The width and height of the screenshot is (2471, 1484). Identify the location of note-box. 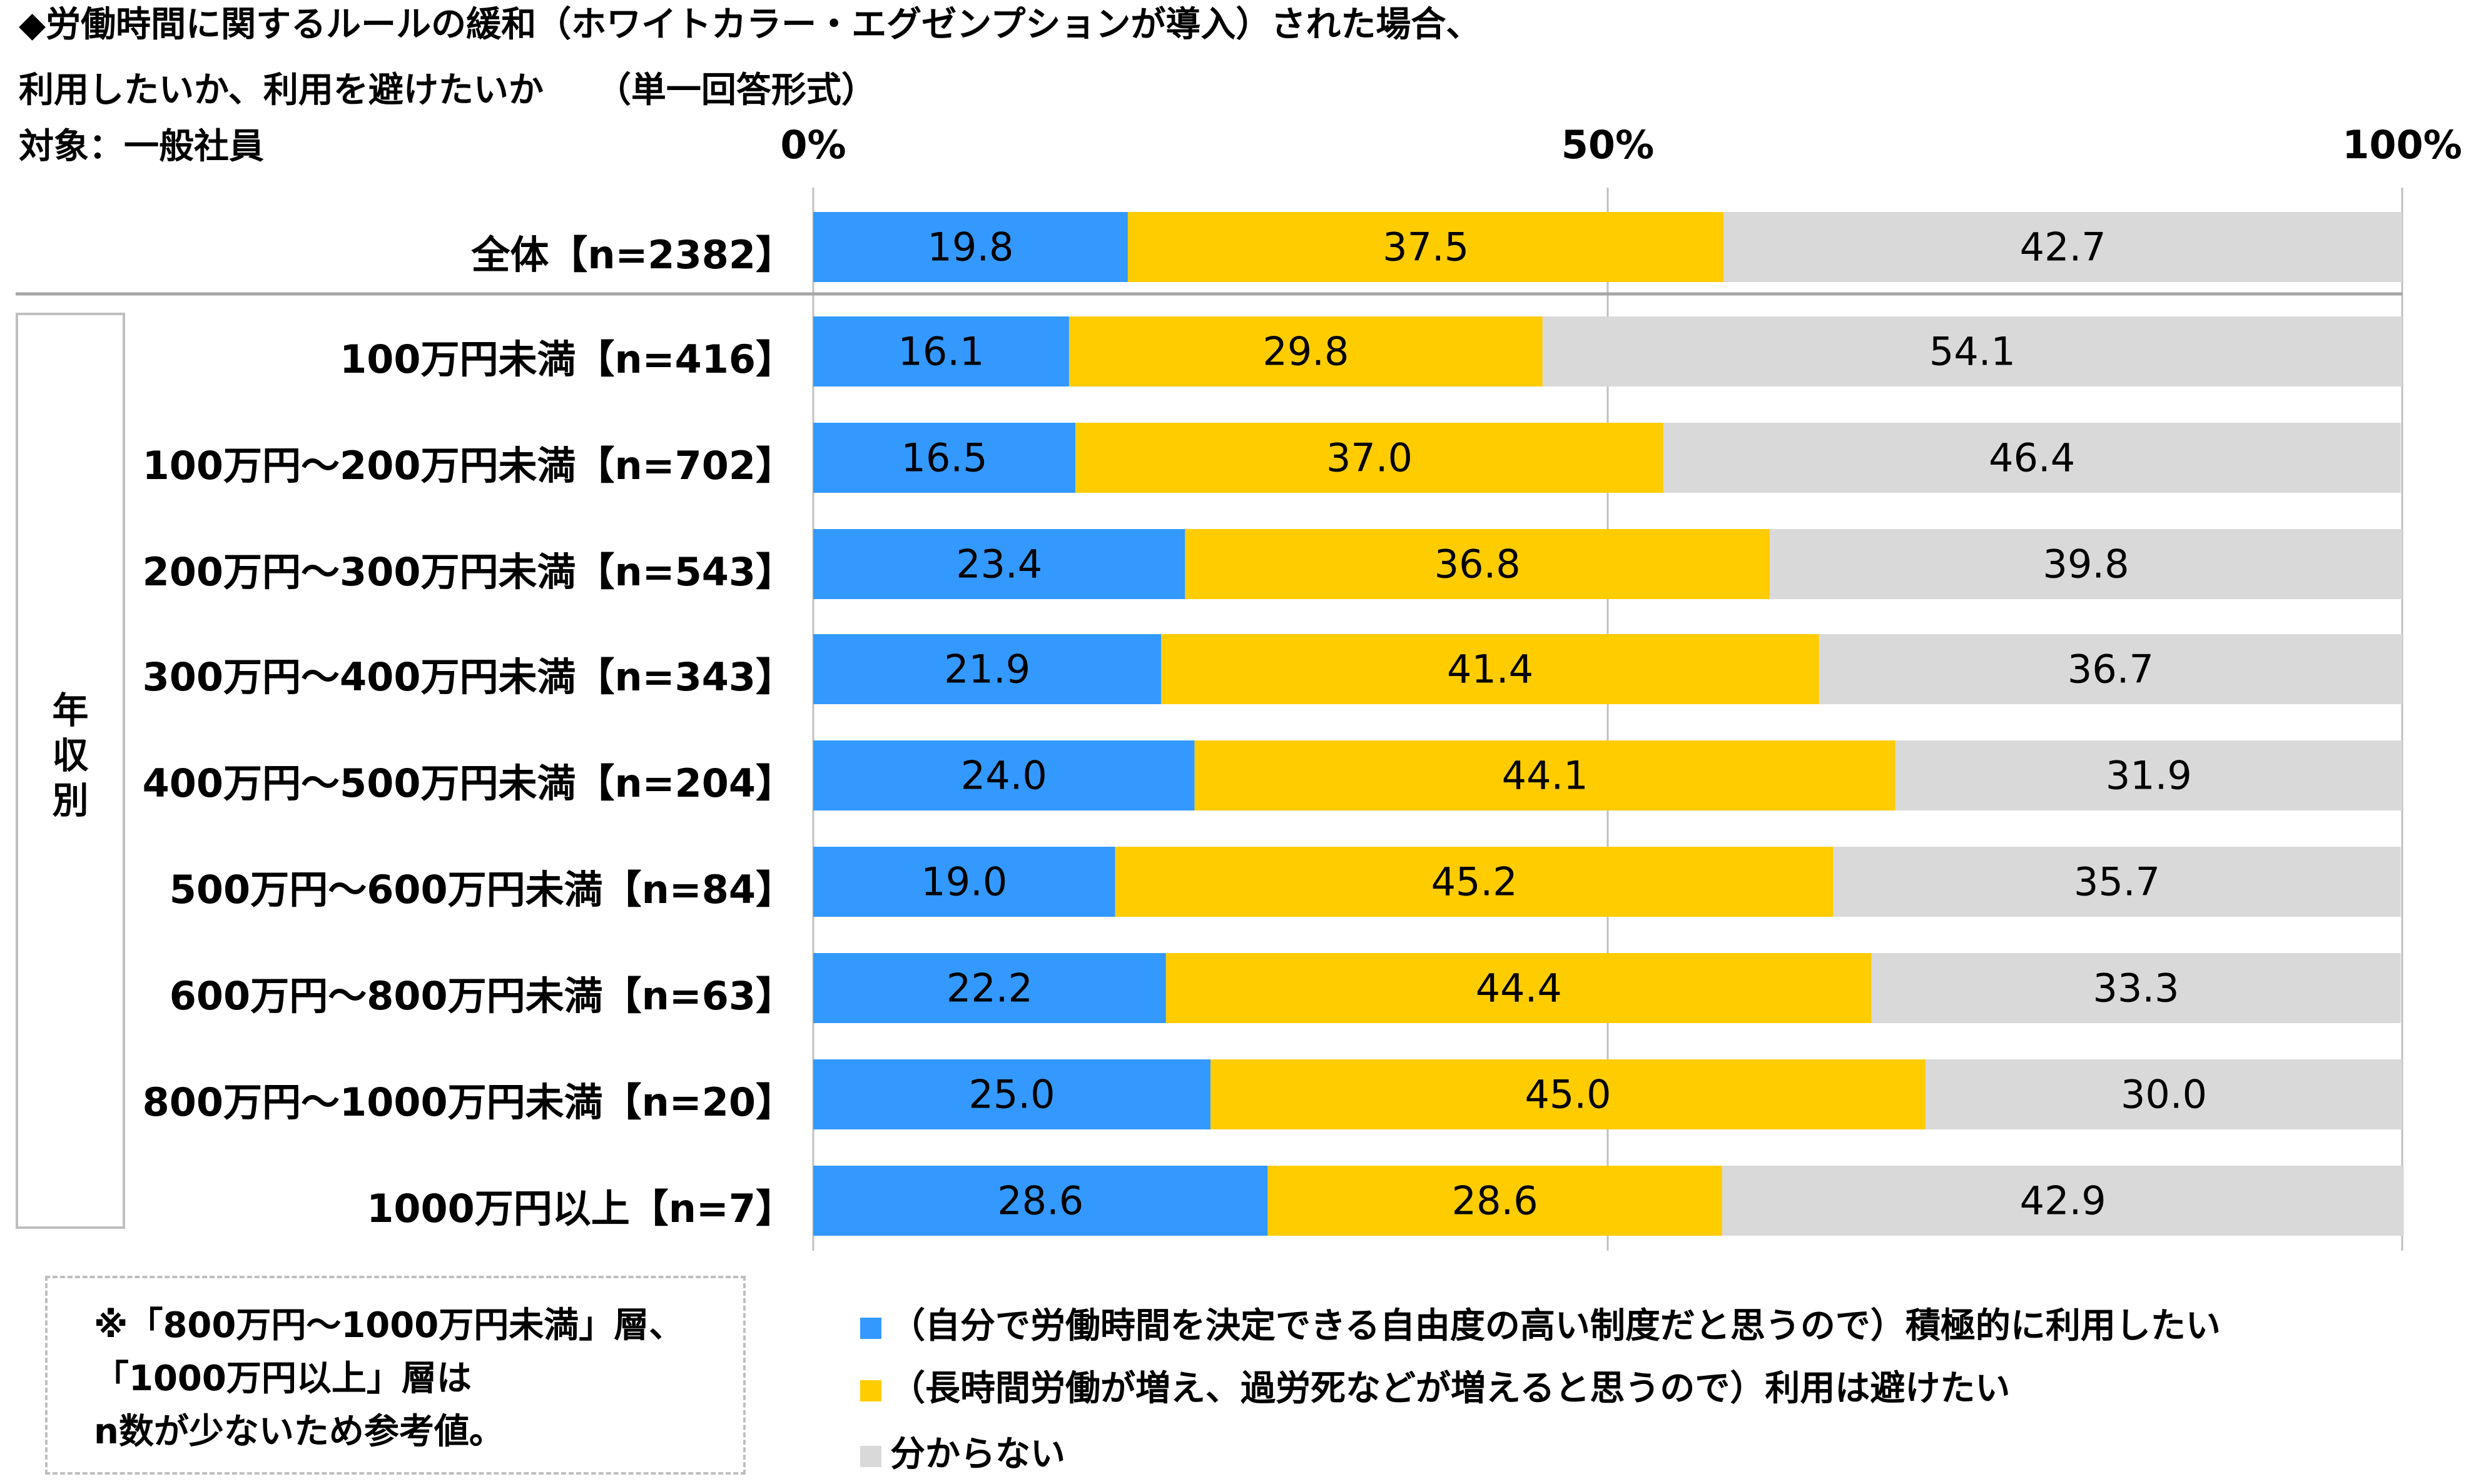
(395, 1376).